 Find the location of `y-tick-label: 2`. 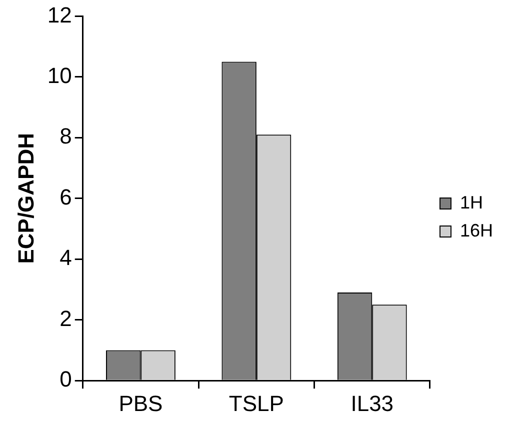

y-tick-label: 2 is located at coordinates (66, 318).